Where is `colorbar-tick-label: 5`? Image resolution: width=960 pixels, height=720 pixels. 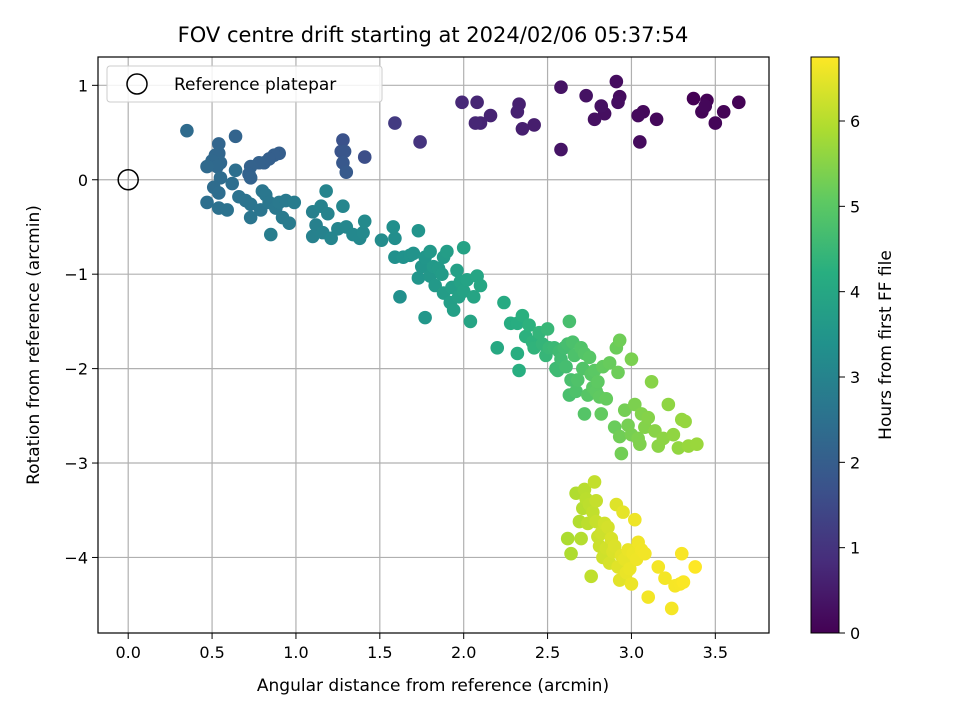 colorbar-tick-label: 5 is located at coordinates (855, 206).